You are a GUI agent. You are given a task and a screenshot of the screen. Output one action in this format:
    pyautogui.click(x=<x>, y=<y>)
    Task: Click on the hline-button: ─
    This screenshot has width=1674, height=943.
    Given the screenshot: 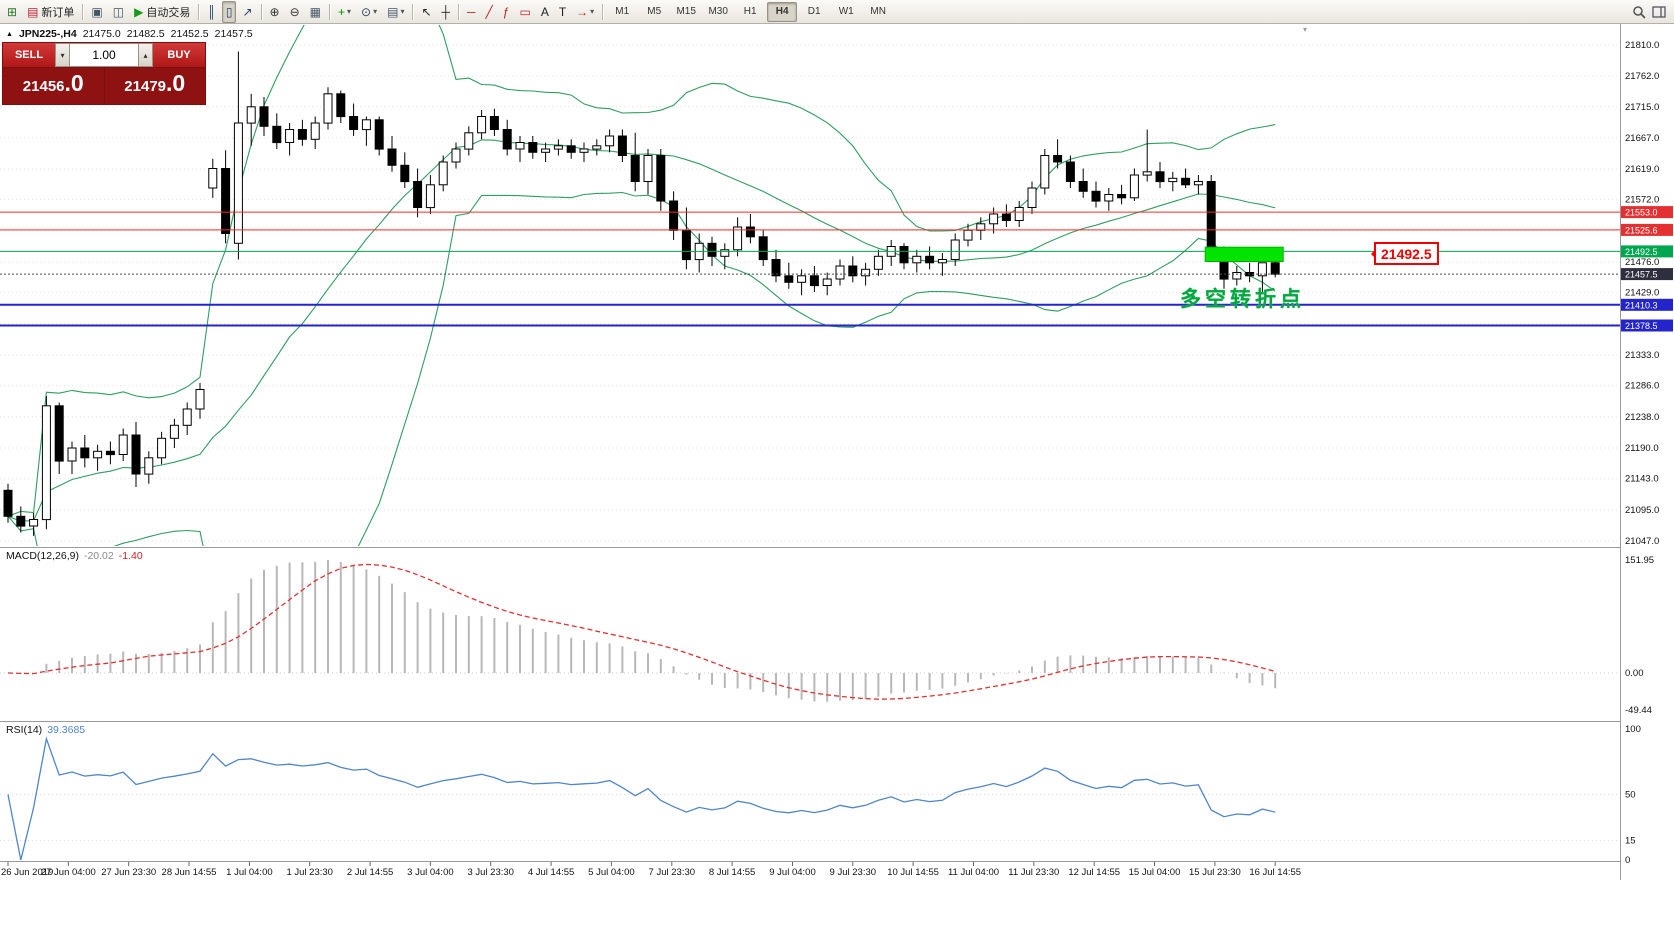 What is the action you would take?
    pyautogui.click(x=471, y=12)
    